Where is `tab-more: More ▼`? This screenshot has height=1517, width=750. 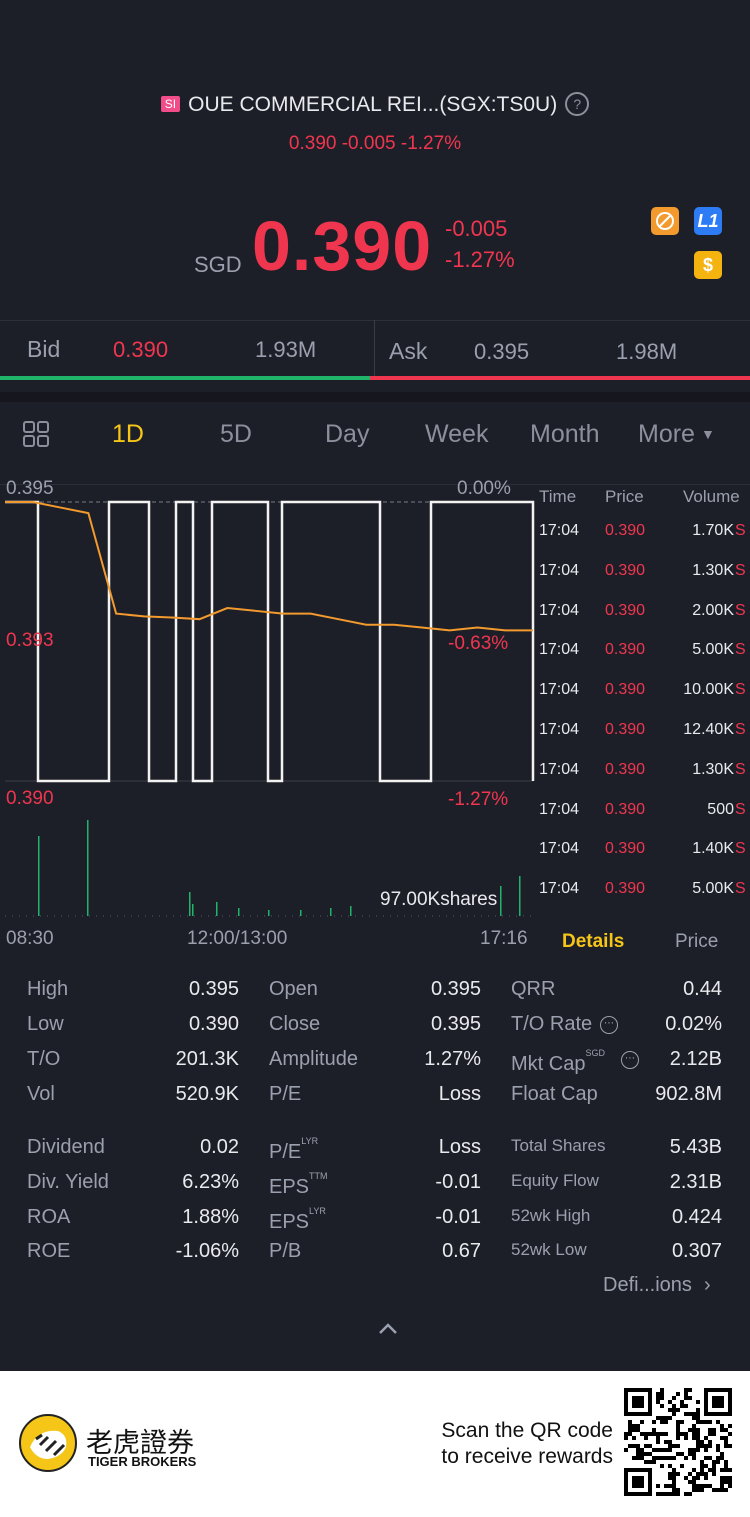 tab-more: More ▼ is located at coordinates (676, 434).